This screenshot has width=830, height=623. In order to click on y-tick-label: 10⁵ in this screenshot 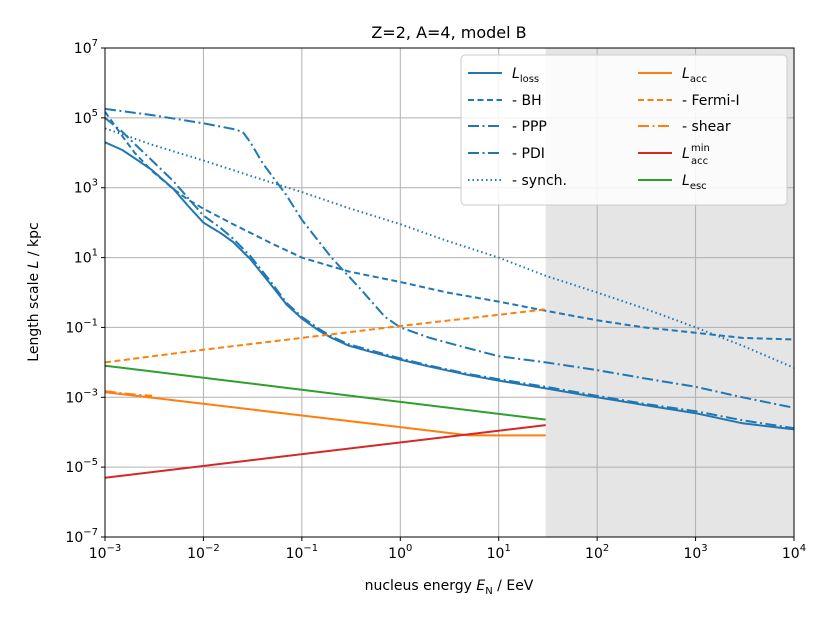, I will do `click(86, 117)`.